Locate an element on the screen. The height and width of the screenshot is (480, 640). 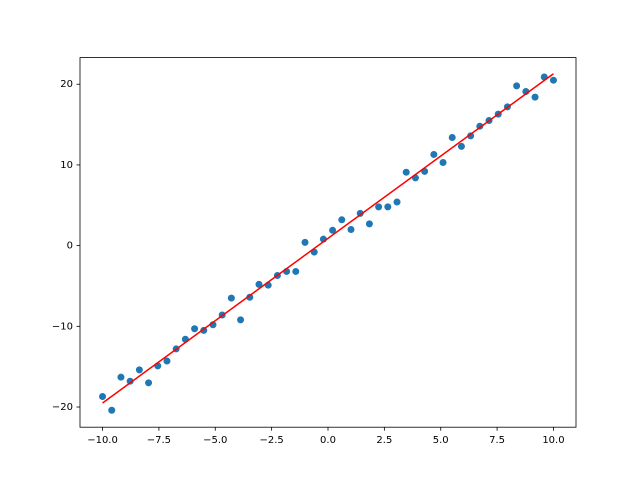
x-tick-label: 0.0 is located at coordinates (328, 440).